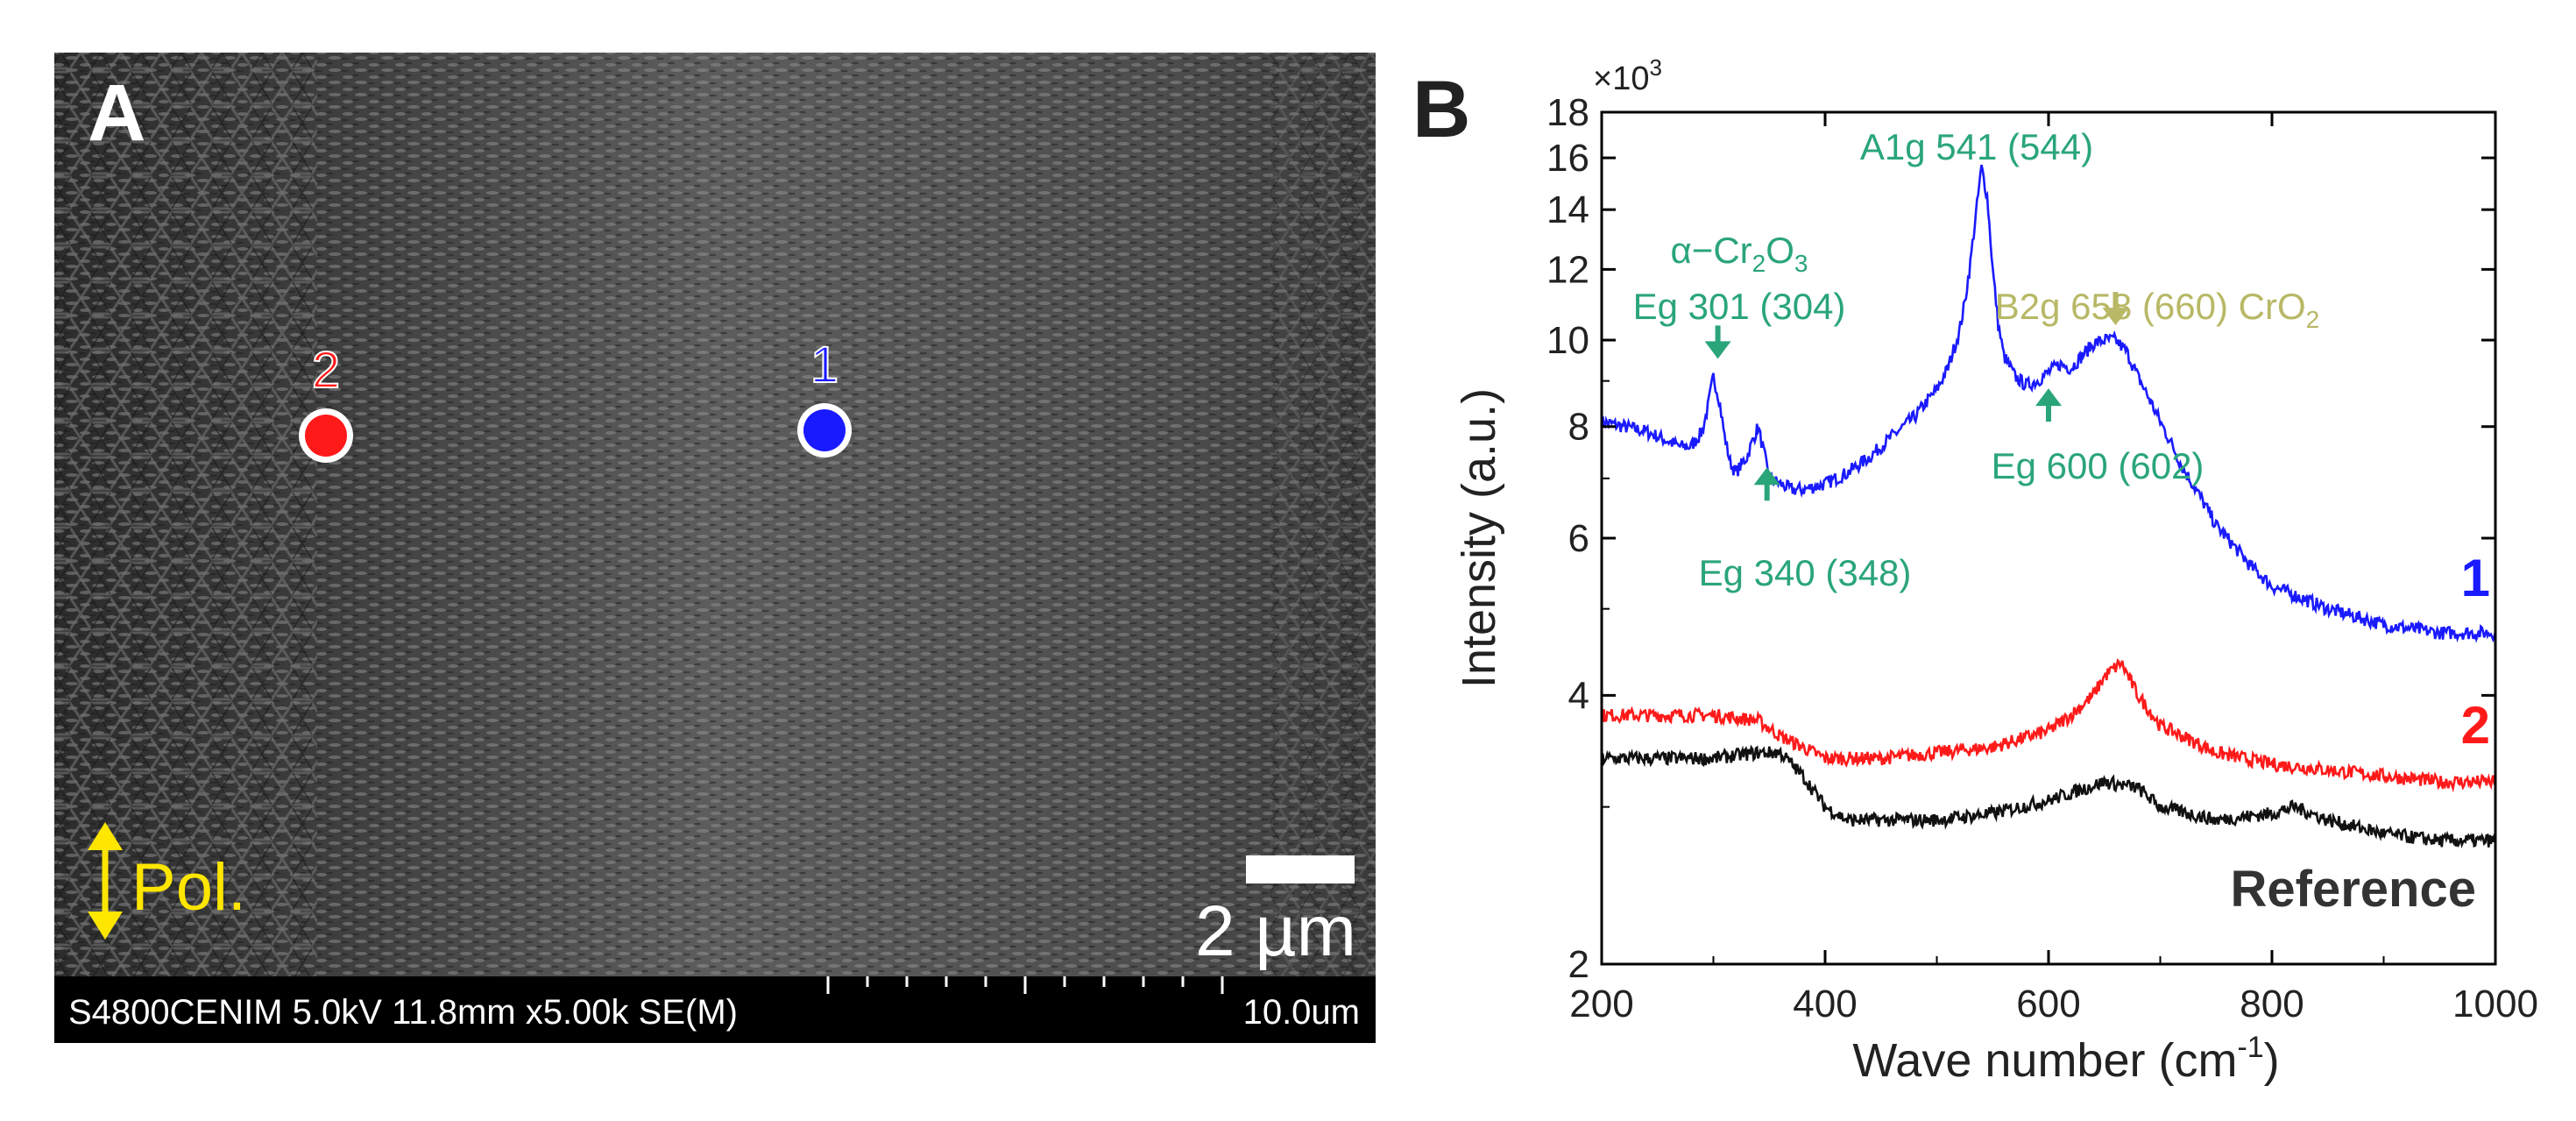 This screenshot has height=1121, width=2576. Describe the element at coordinates (2048, 796) in the screenshot. I see `series-line-reference` at that location.